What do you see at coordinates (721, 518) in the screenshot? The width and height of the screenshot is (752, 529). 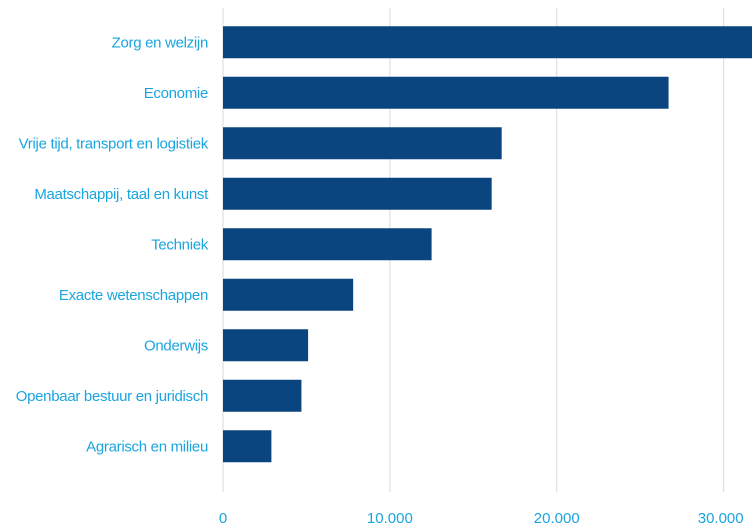 I see `x-tick-label: 30.000` at bounding box center [721, 518].